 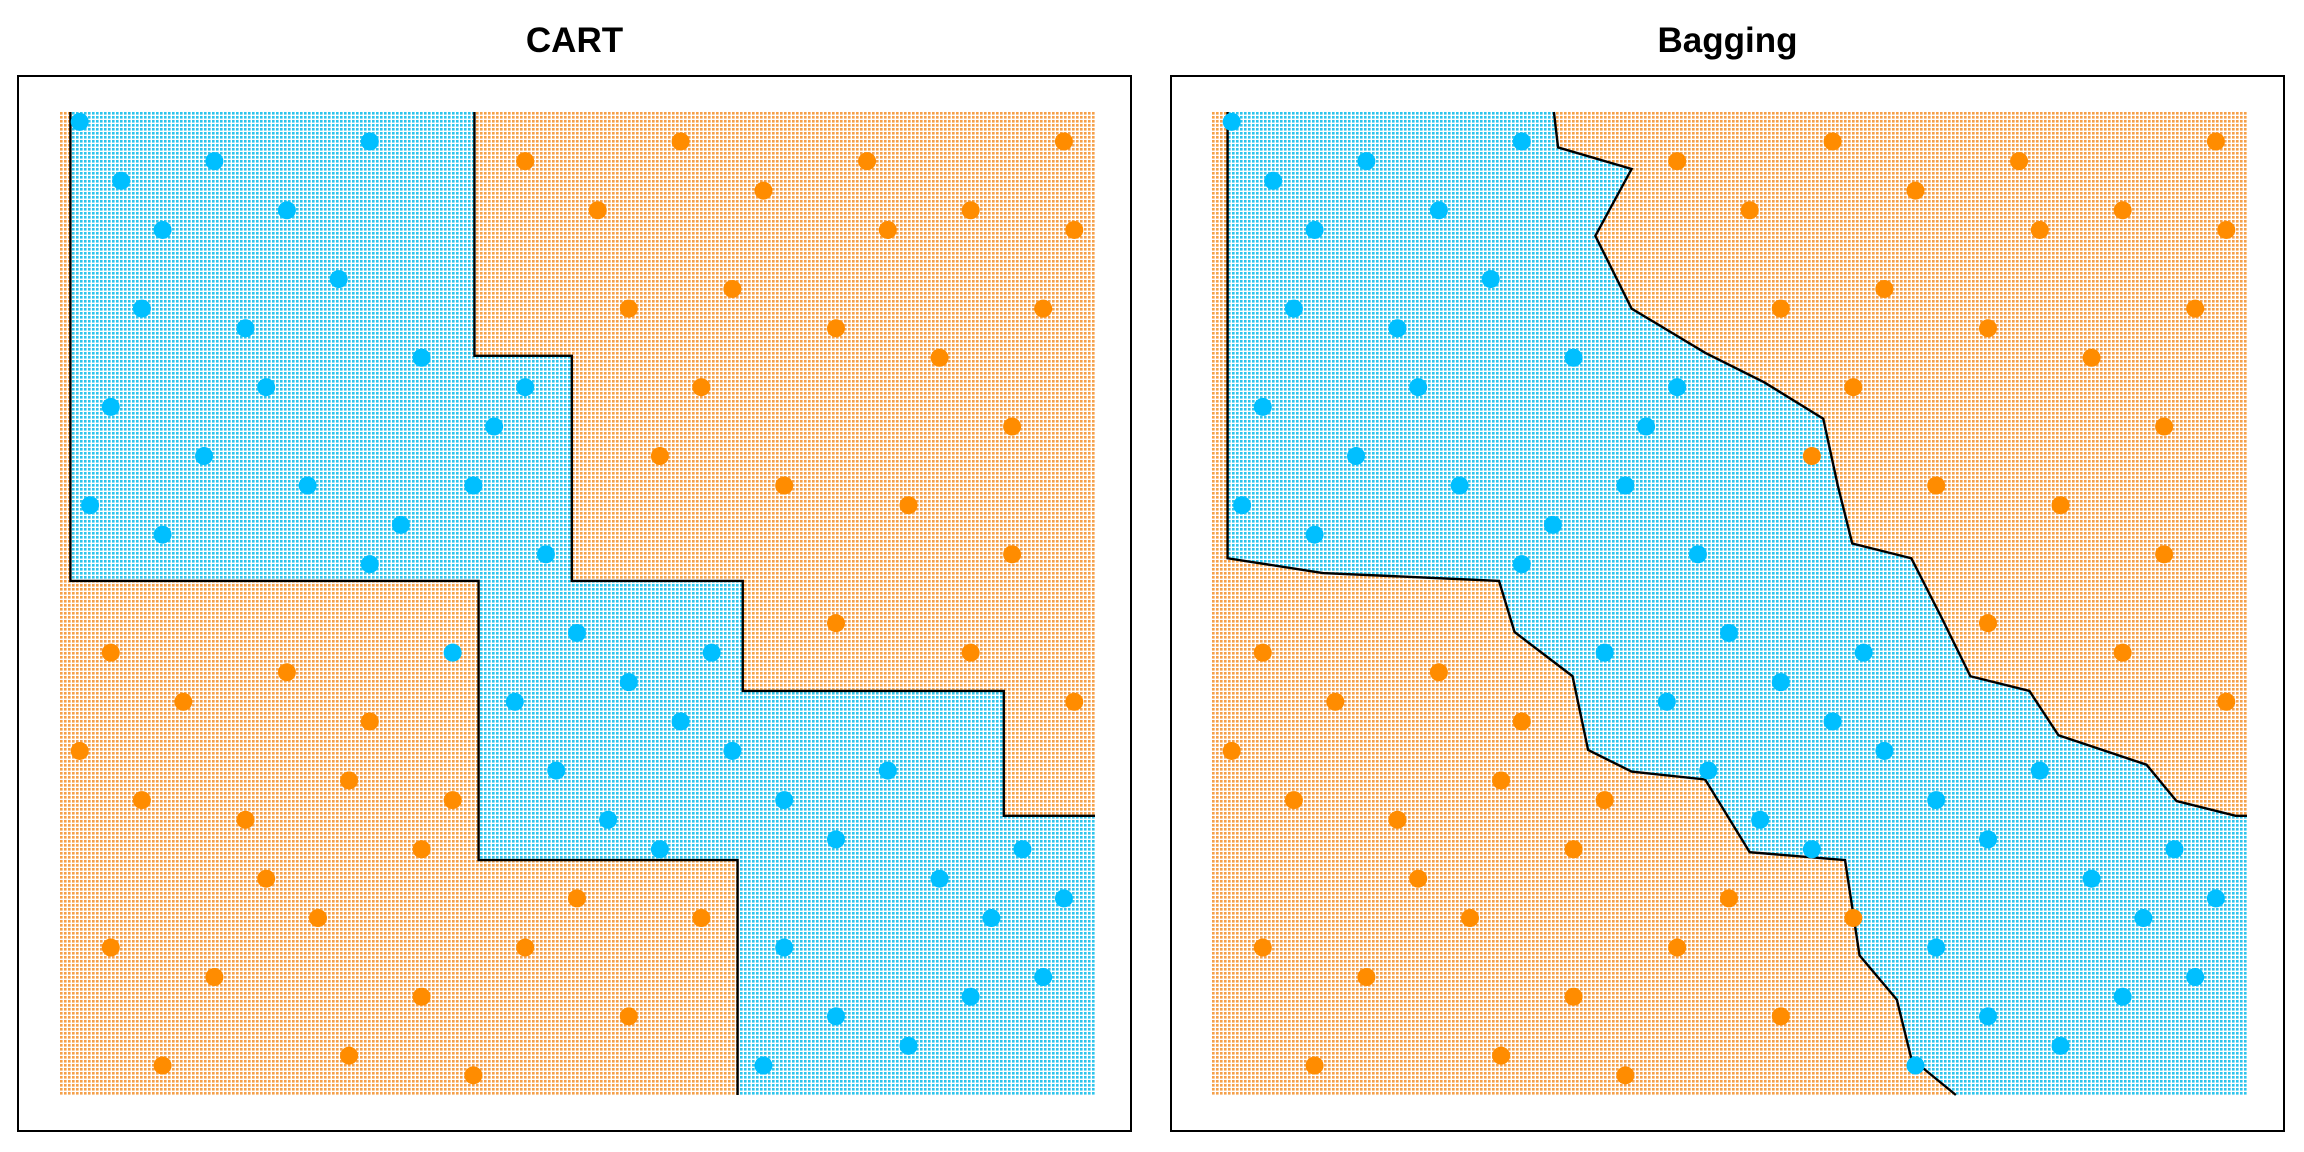 What do you see at coordinates (1728, 40) in the screenshot?
I see `panel-title: Bagging` at bounding box center [1728, 40].